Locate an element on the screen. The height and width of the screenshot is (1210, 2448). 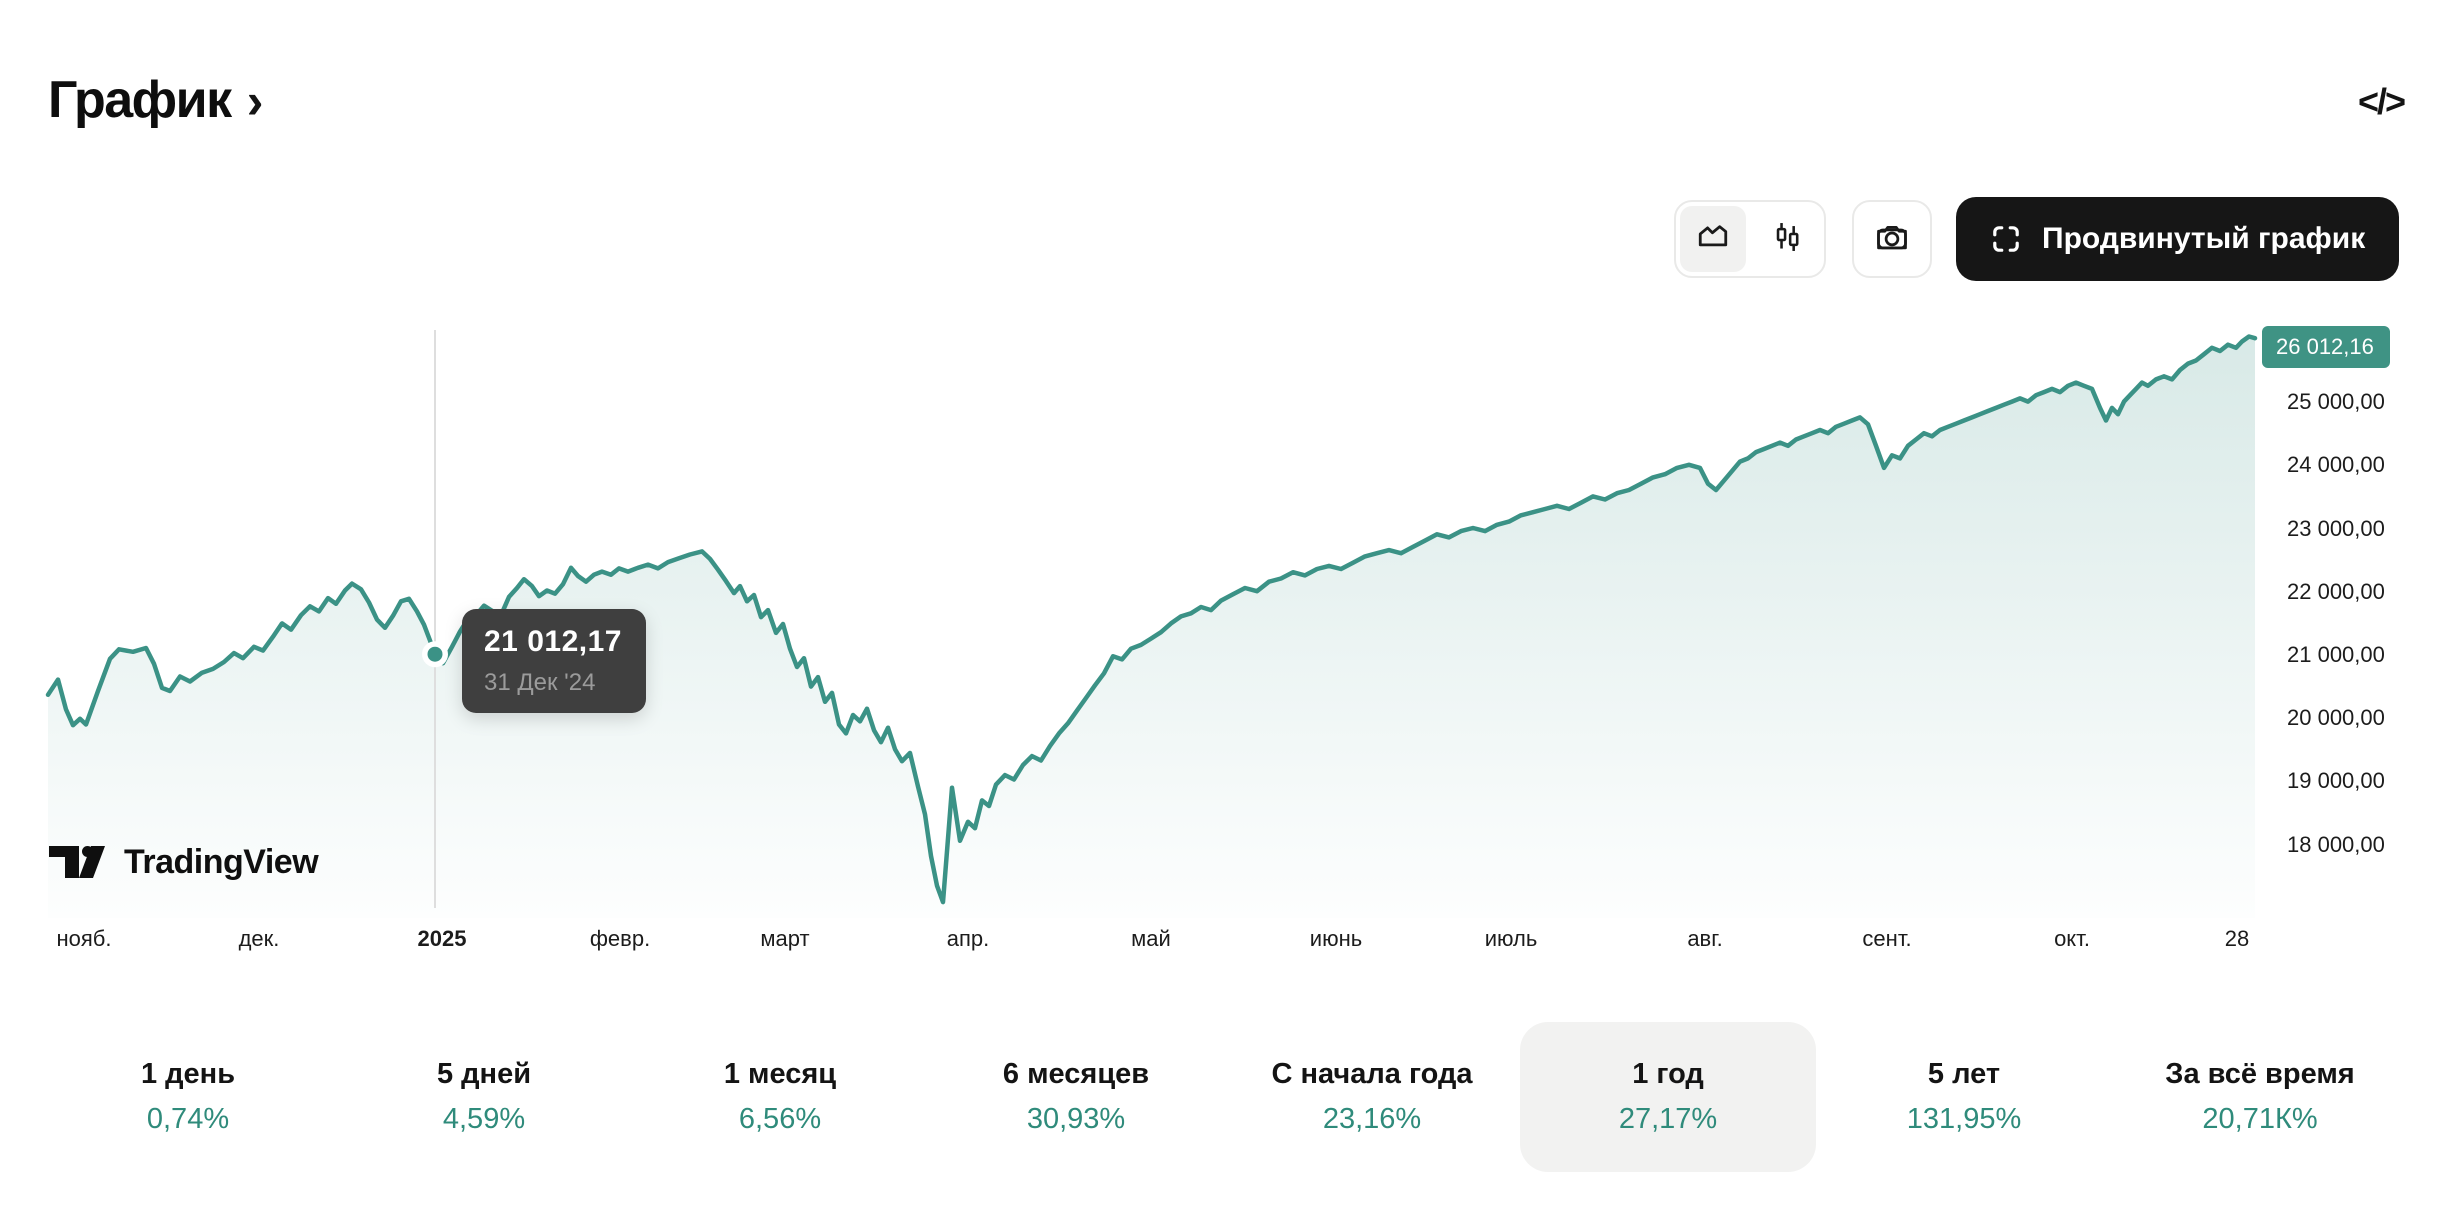
y-axis-tick: 21 000,00 is located at coordinates (2336, 654).